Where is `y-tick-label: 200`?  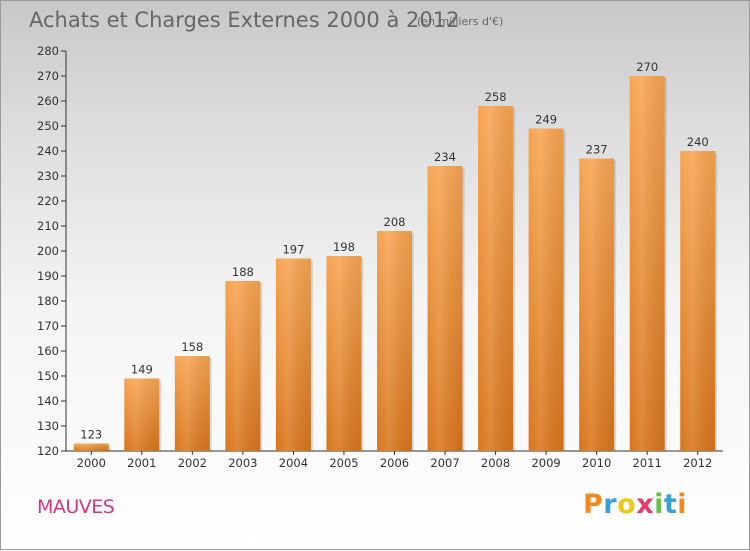 y-tick-label: 200 is located at coordinates (48, 251).